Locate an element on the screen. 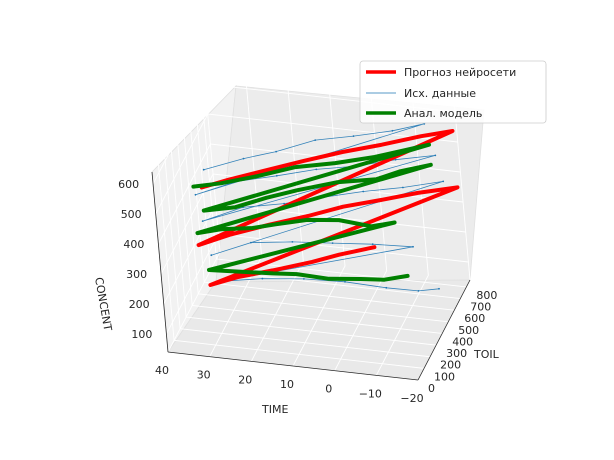  z-axis-label: CONCENT is located at coordinates (103, 304).